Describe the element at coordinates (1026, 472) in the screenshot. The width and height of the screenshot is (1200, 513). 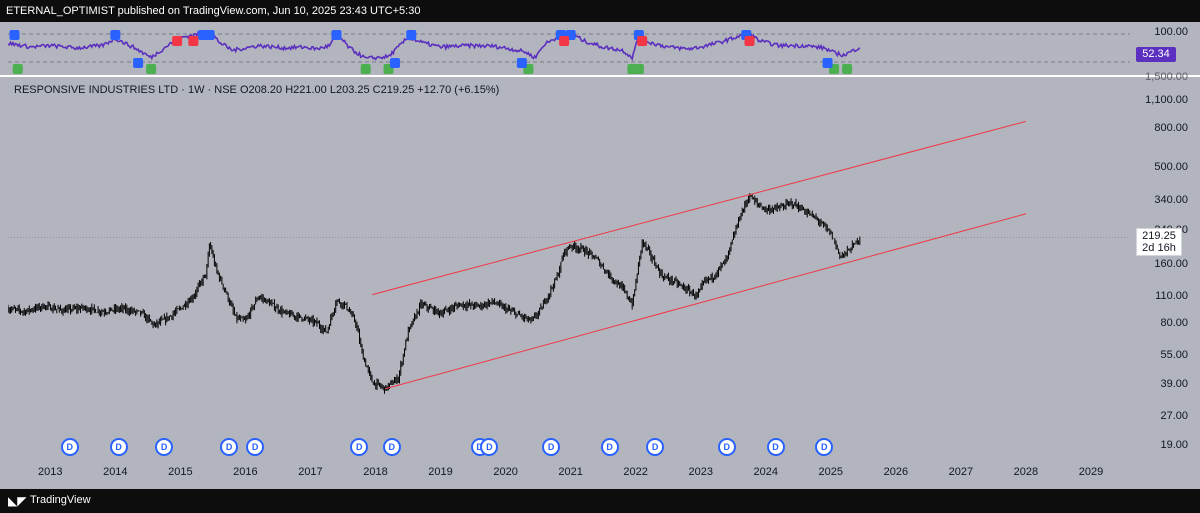
I see `time-tick-label: 2028` at that location.